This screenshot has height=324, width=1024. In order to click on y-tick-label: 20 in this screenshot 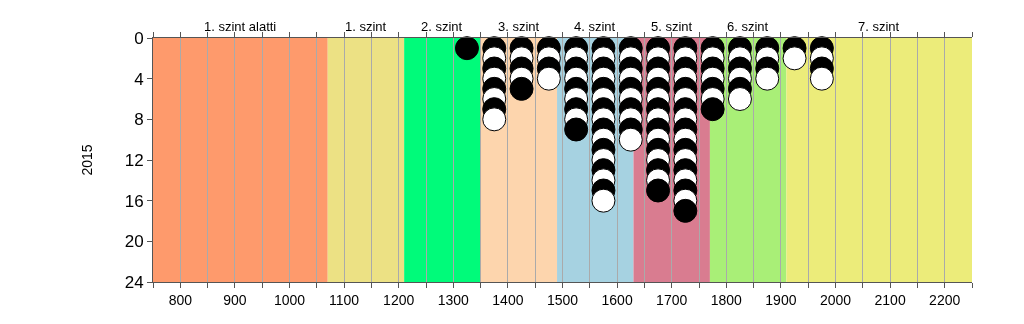, I will do `click(134, 242)`.